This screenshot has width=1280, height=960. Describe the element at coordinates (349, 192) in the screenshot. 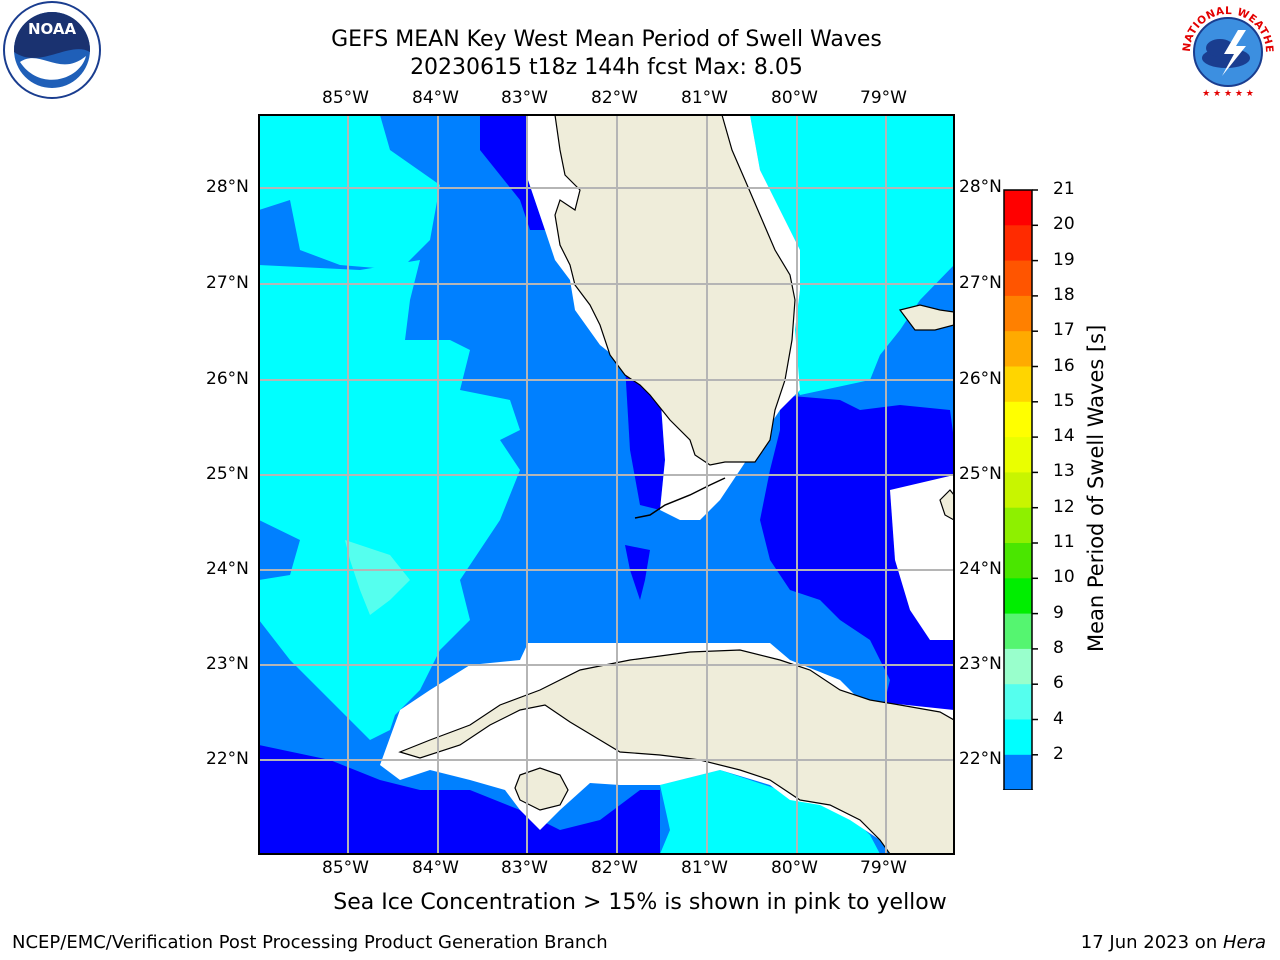

I see `swell-region-west` at that location.